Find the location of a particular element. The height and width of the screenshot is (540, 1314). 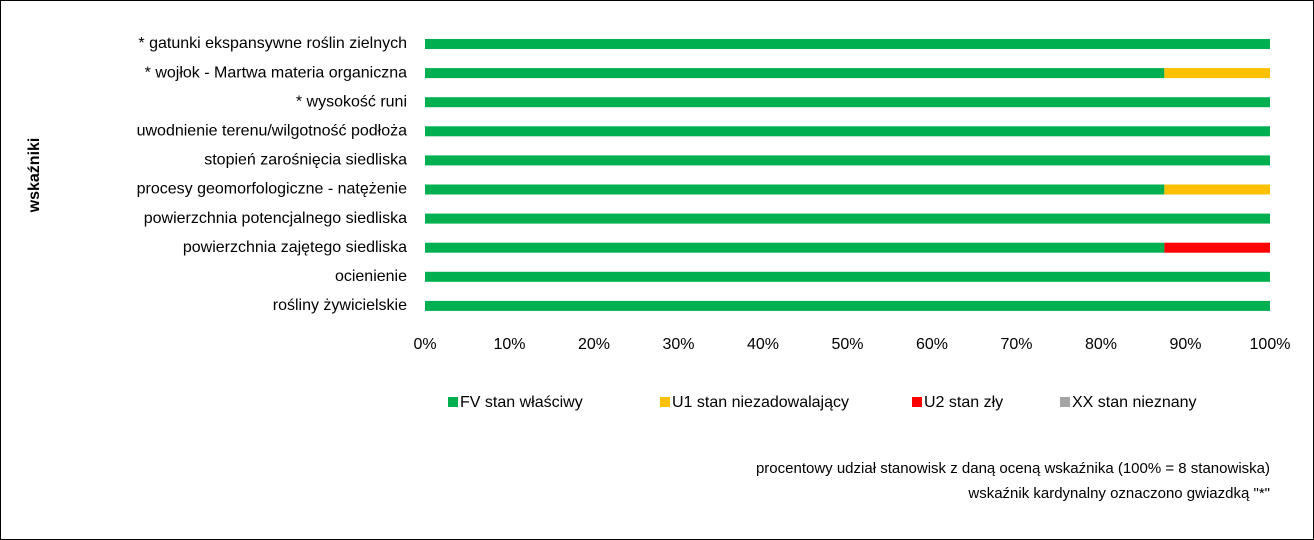

y-tick-label: stopień zarośnięcia siedliska is located at coordinates (305, 160).